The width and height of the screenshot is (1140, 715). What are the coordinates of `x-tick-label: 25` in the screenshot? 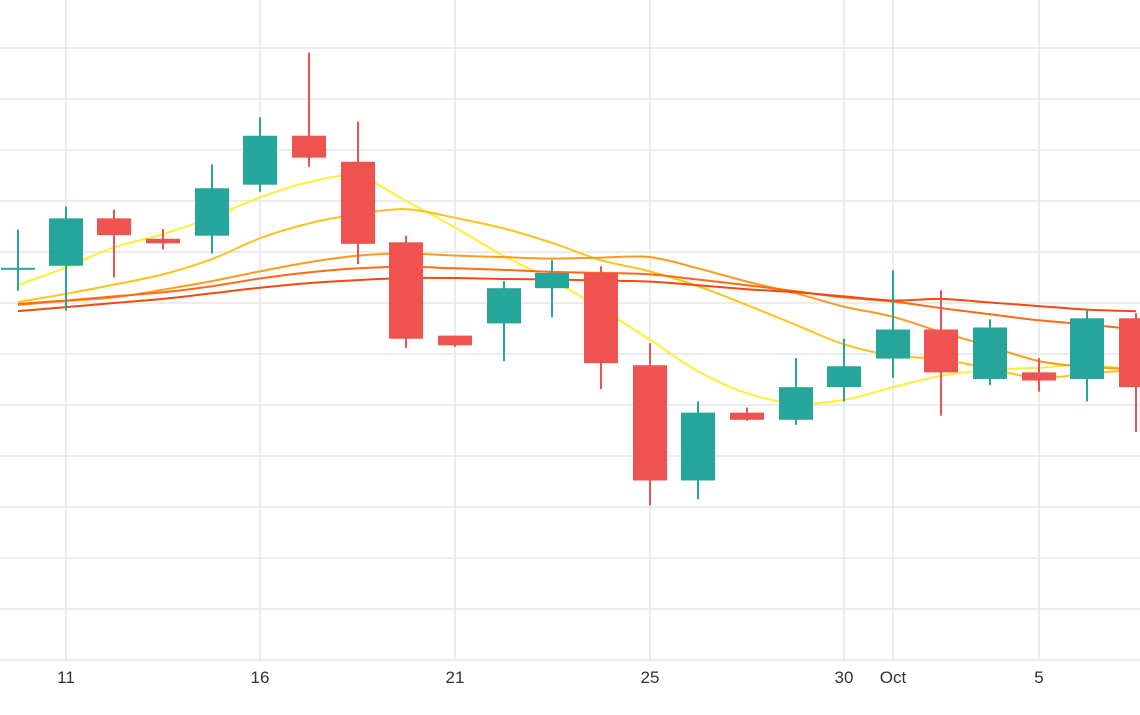 It's located at (650, 677).